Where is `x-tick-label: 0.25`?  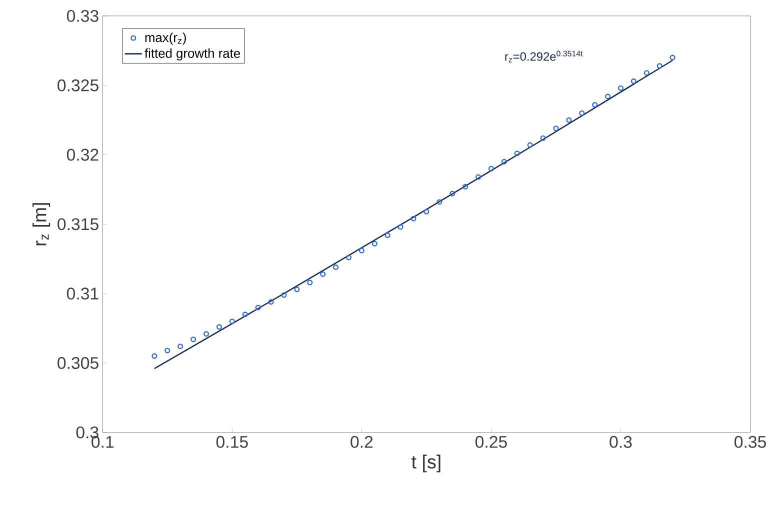
x-tick-label: 0.25 is located at coordinates (491, 442).